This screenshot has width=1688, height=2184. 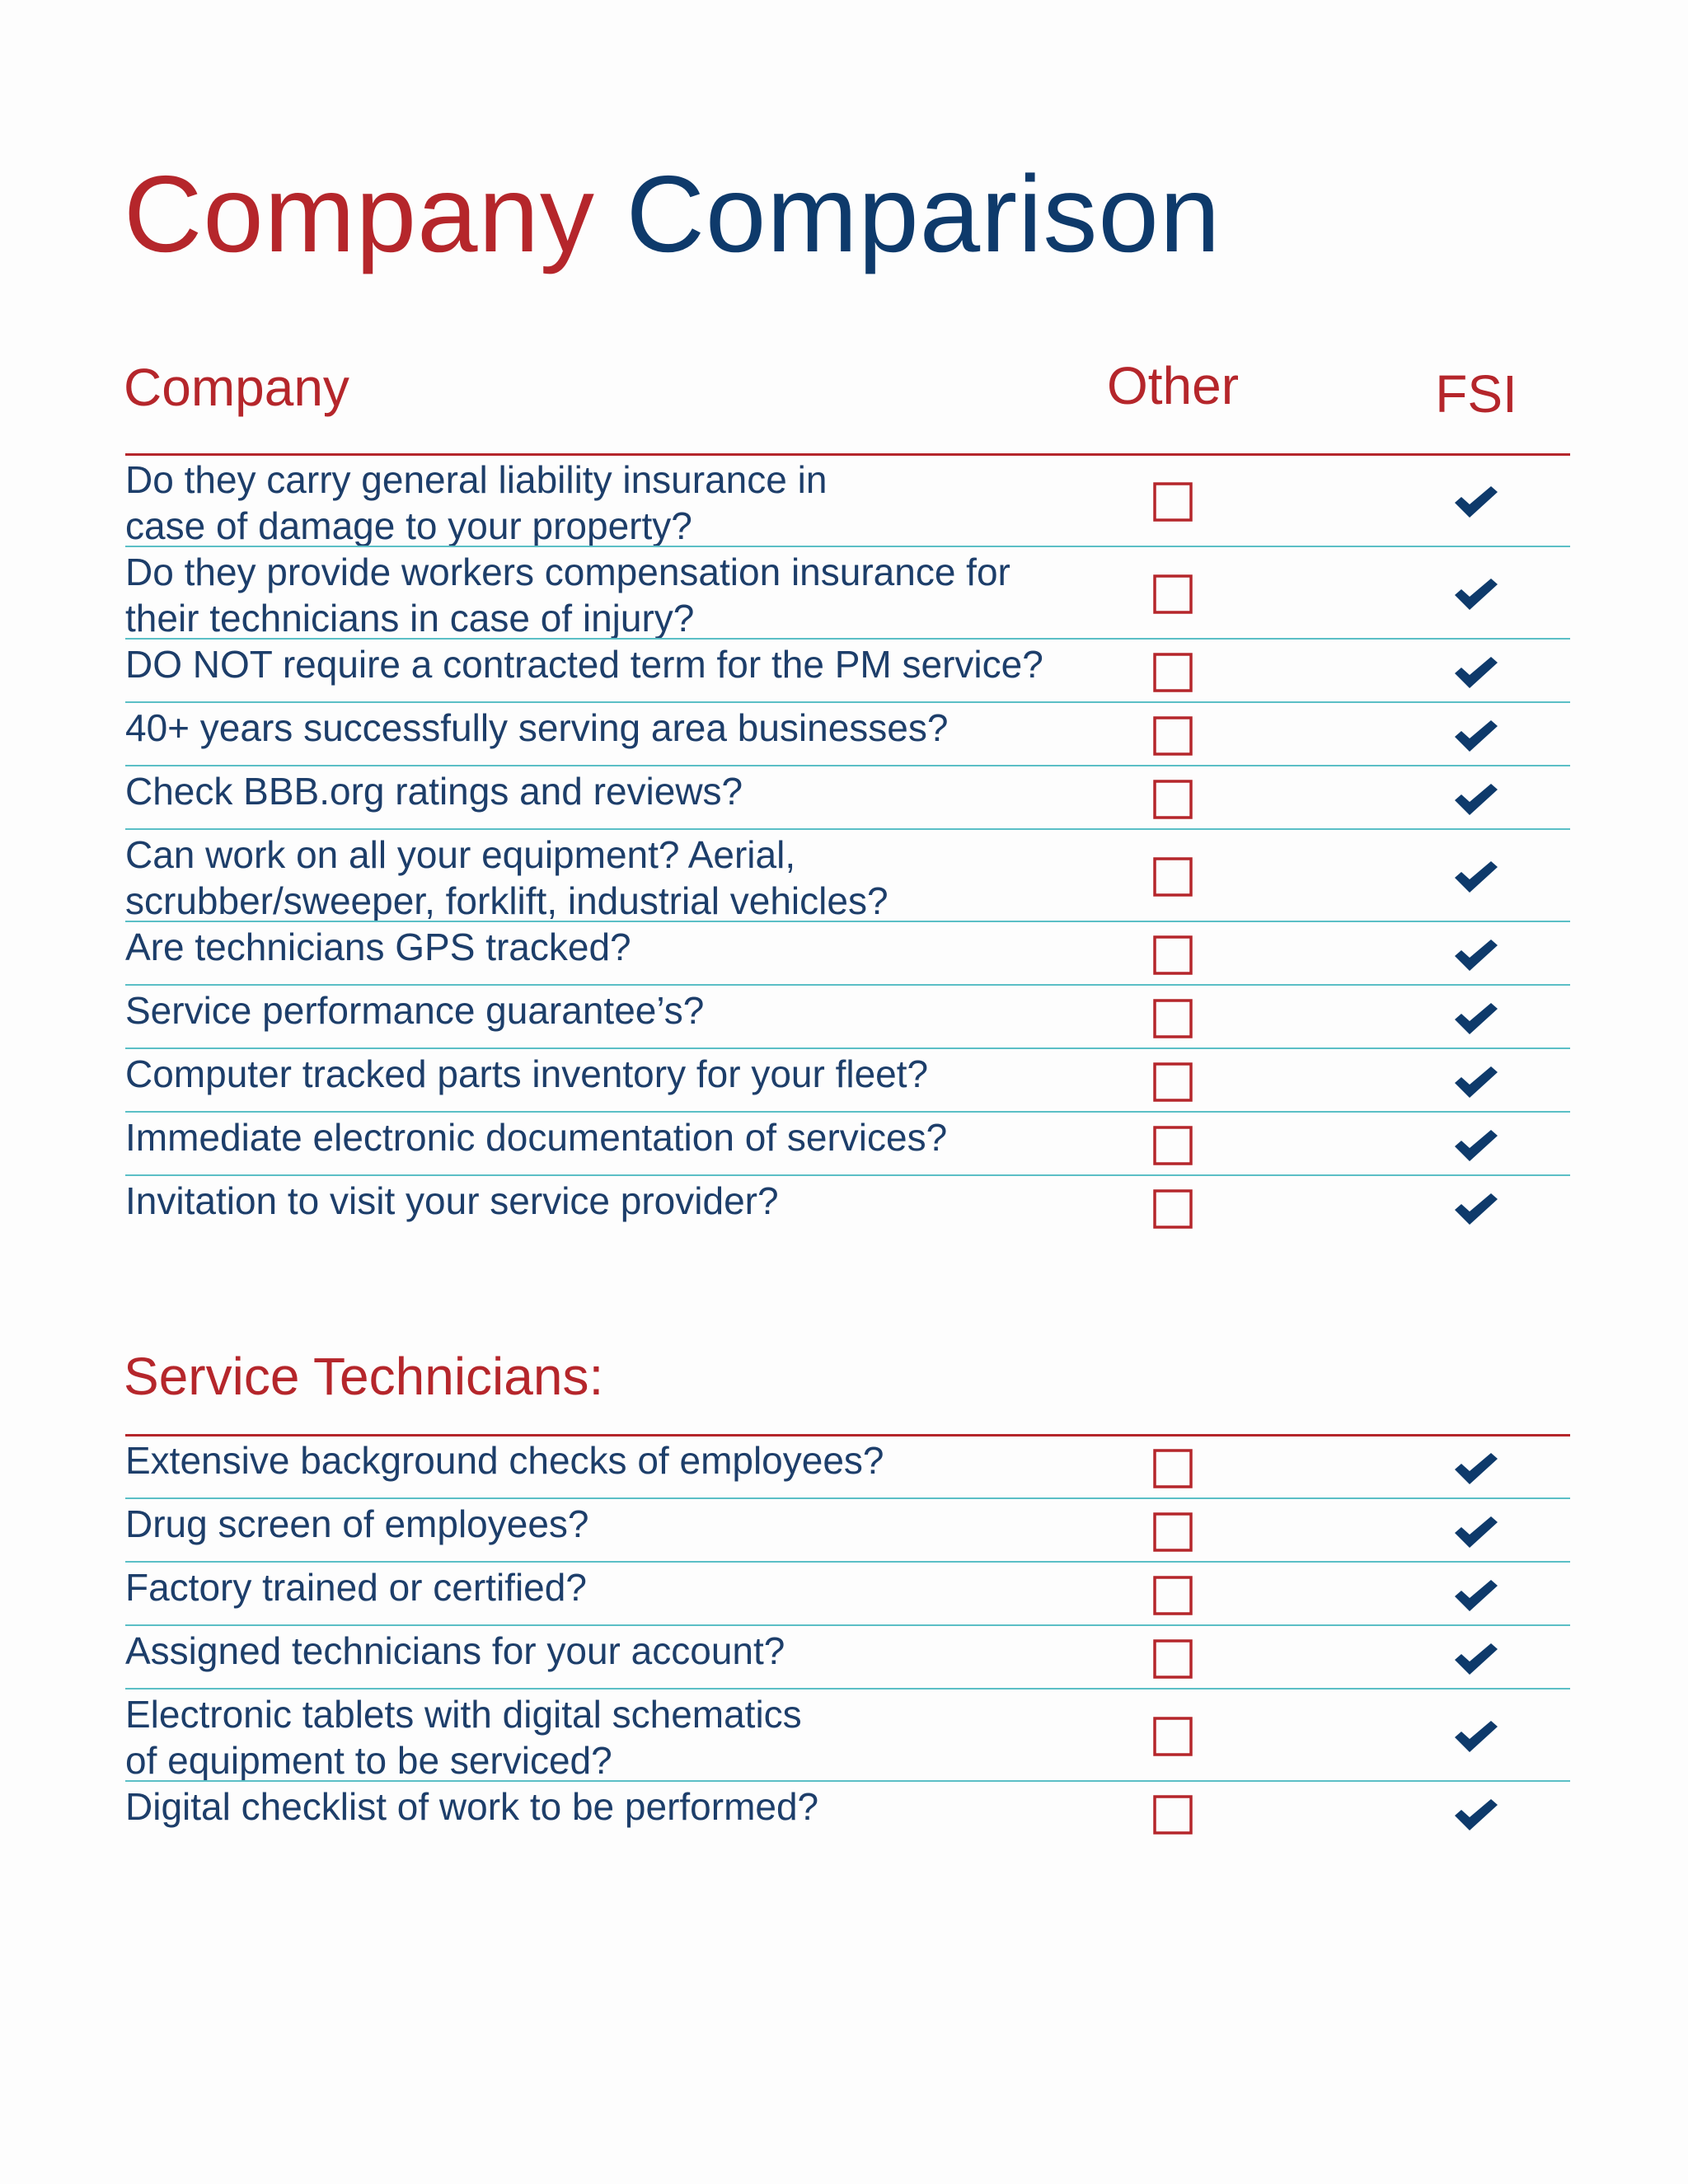 What do you see at coordinates (924, 213) in the screenshot?
I see `title-part: Comparison` at bounding box center [924, 213].